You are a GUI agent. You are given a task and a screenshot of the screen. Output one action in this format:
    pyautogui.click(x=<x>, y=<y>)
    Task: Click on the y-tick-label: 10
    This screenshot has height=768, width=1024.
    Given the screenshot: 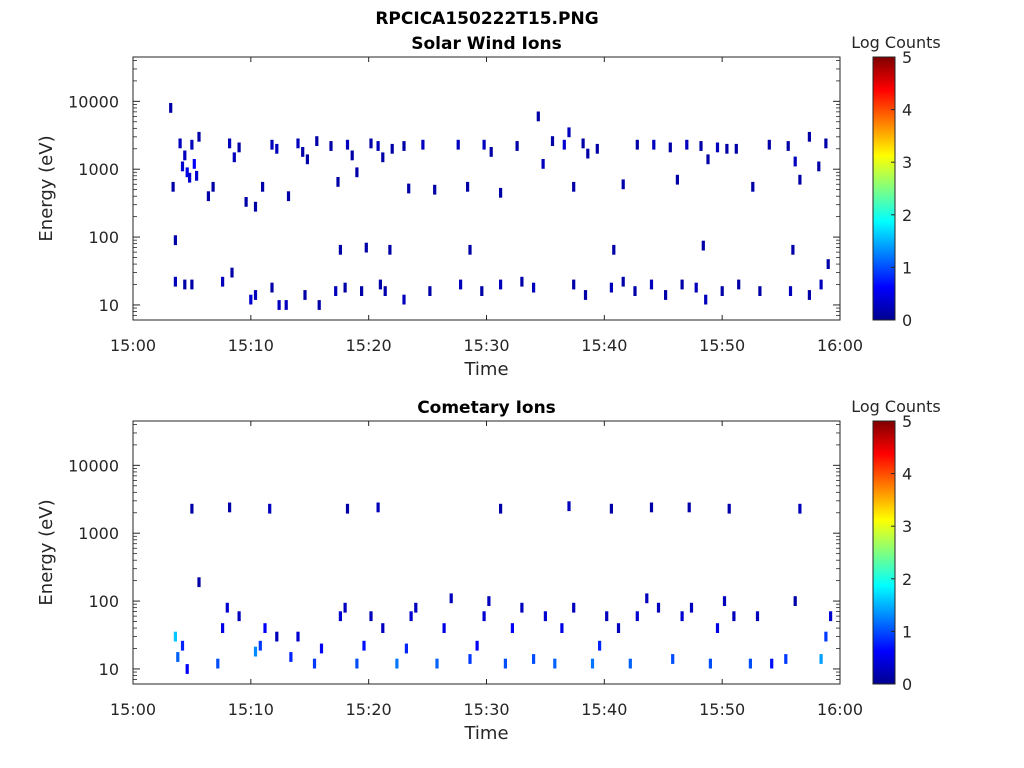 What is the action you would take?
    pyautogui.click(x=109, y=669)
    